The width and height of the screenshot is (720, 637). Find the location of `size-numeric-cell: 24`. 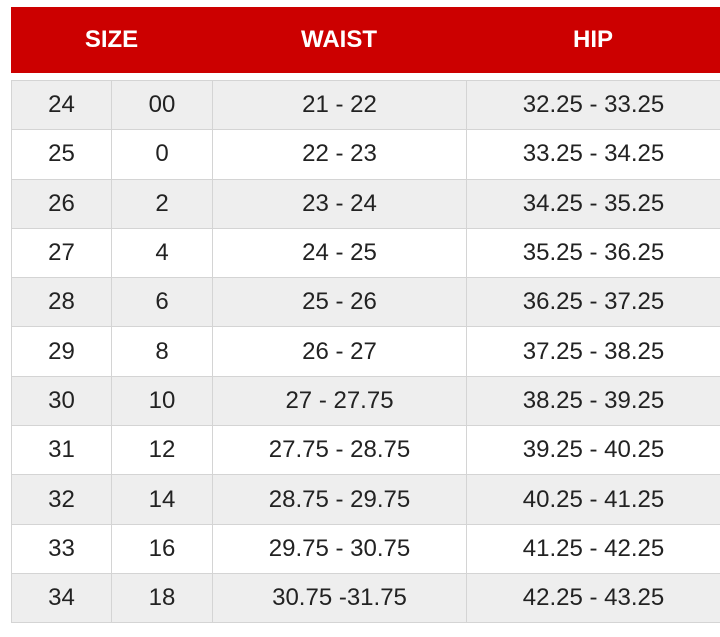

size-numeric-cell: 24 is located at coordinates (61, 105).